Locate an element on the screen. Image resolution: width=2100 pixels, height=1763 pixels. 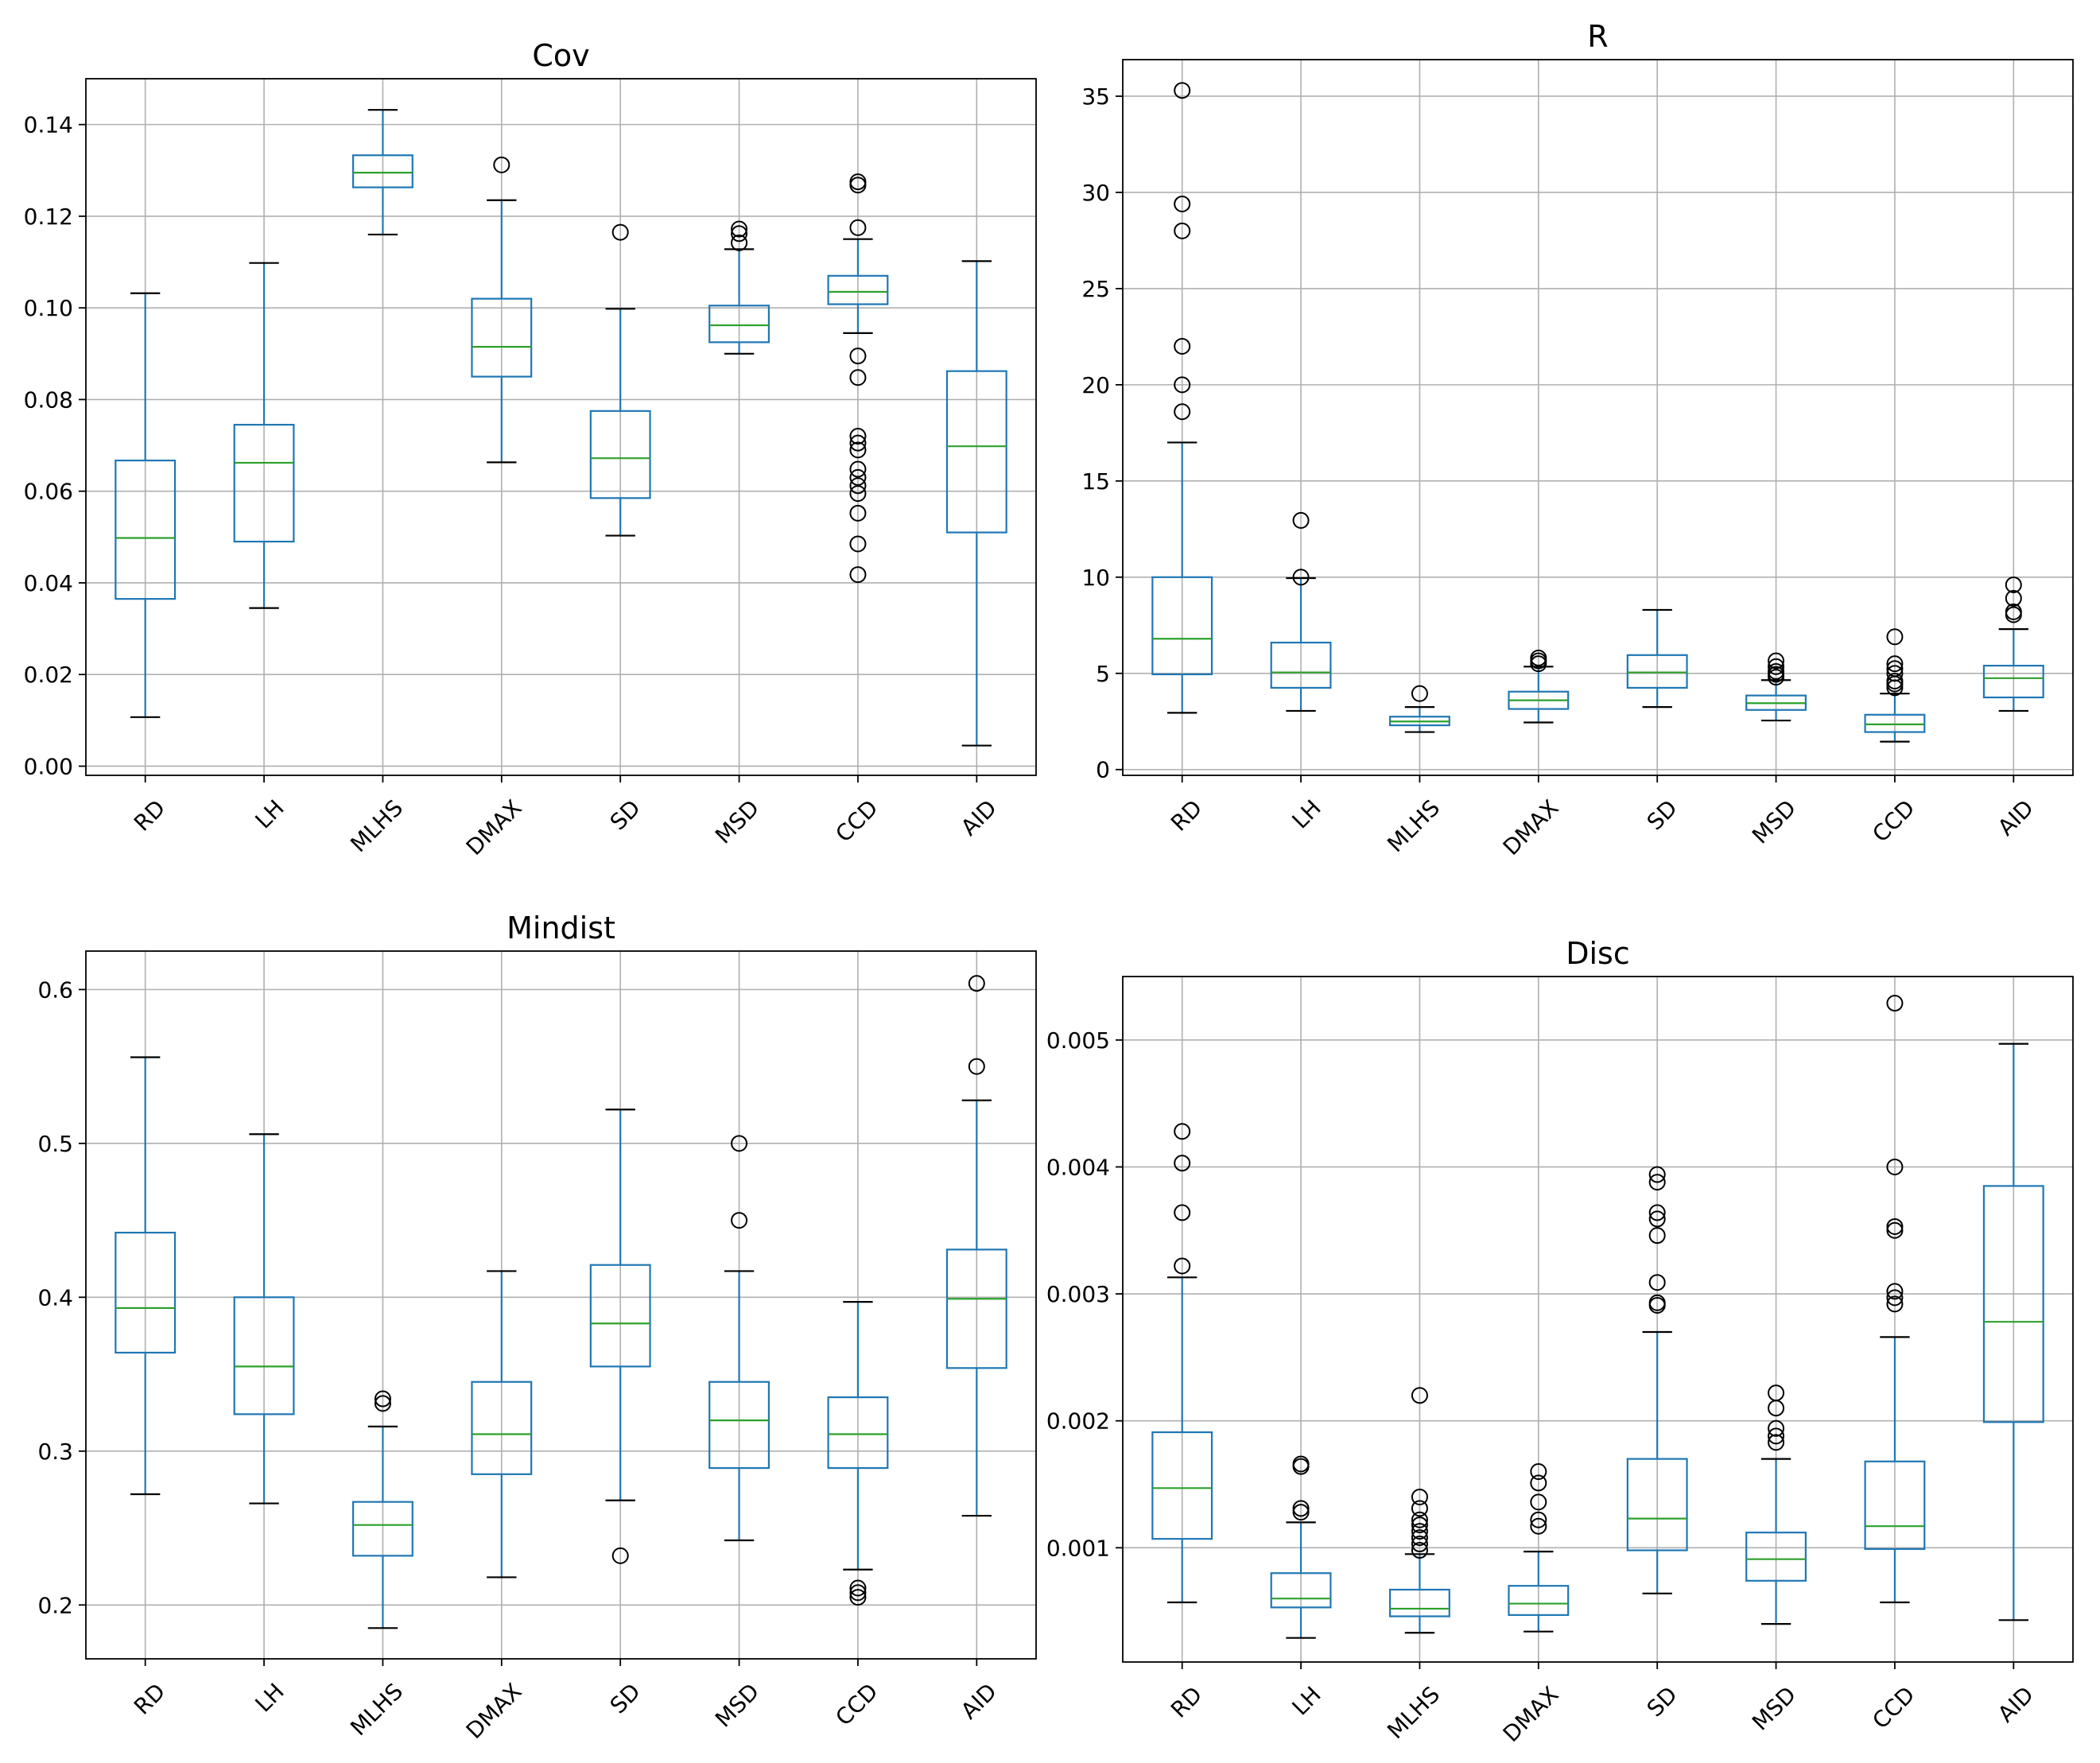
y-tick-label: 0.3 is located at coordinates (55, 1452).